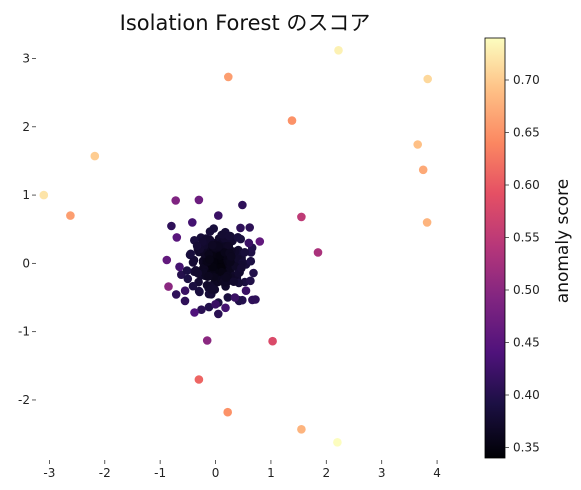 This screenshot has height=490, width=581. What do you see at coordinates (26, 195) in the screenshot?
I see `y-tick-label: 1` at bounding box center [26, 195].